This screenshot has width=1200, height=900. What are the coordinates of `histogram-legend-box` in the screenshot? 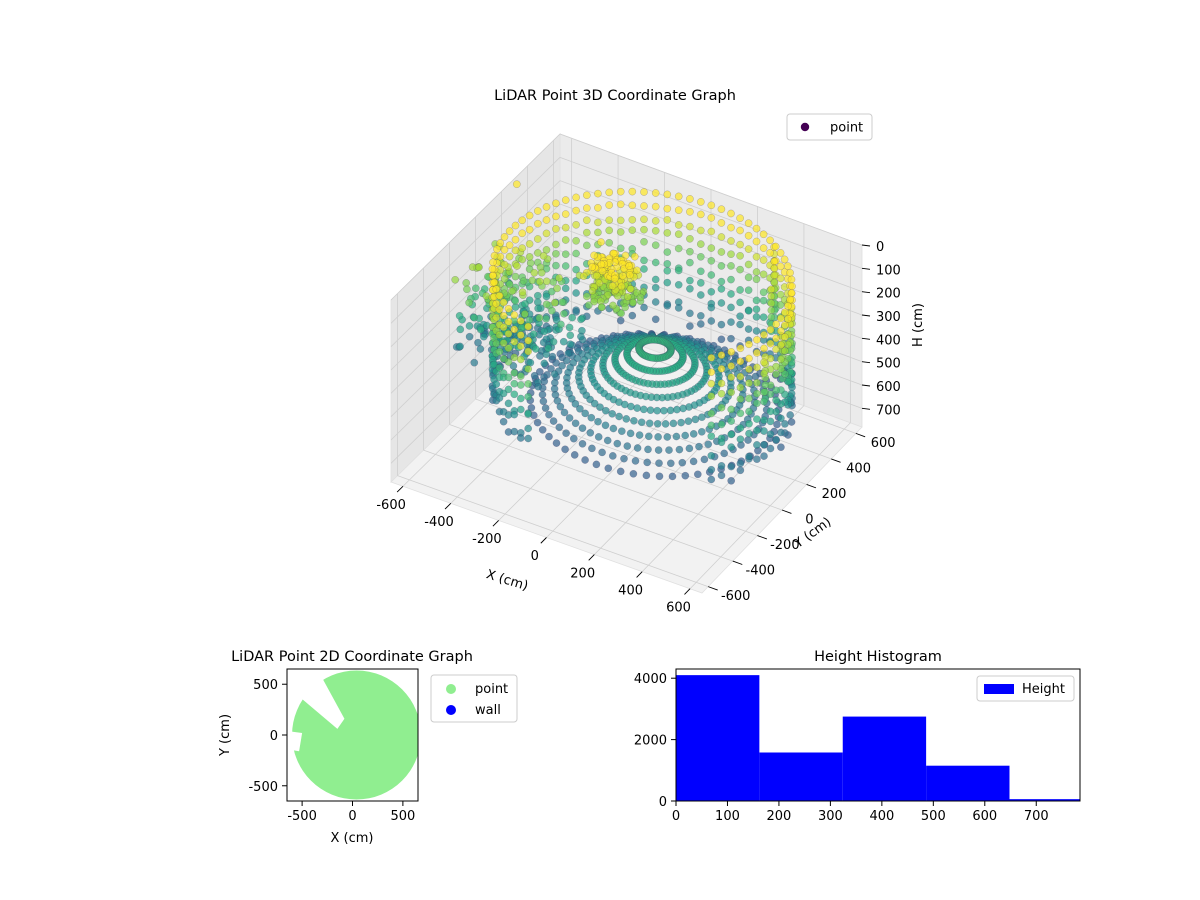 It's located at (1025, 688).